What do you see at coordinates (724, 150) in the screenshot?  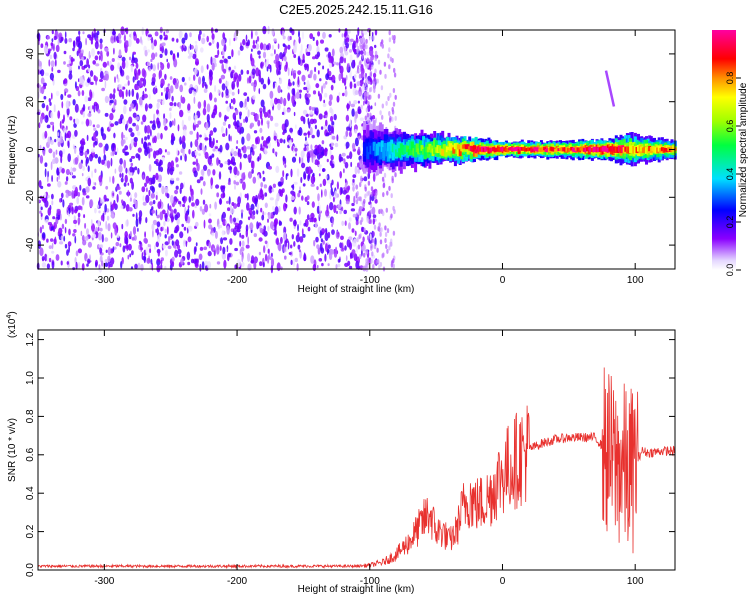 I see `colorbar-gradient` at bounding box center [724, 150].